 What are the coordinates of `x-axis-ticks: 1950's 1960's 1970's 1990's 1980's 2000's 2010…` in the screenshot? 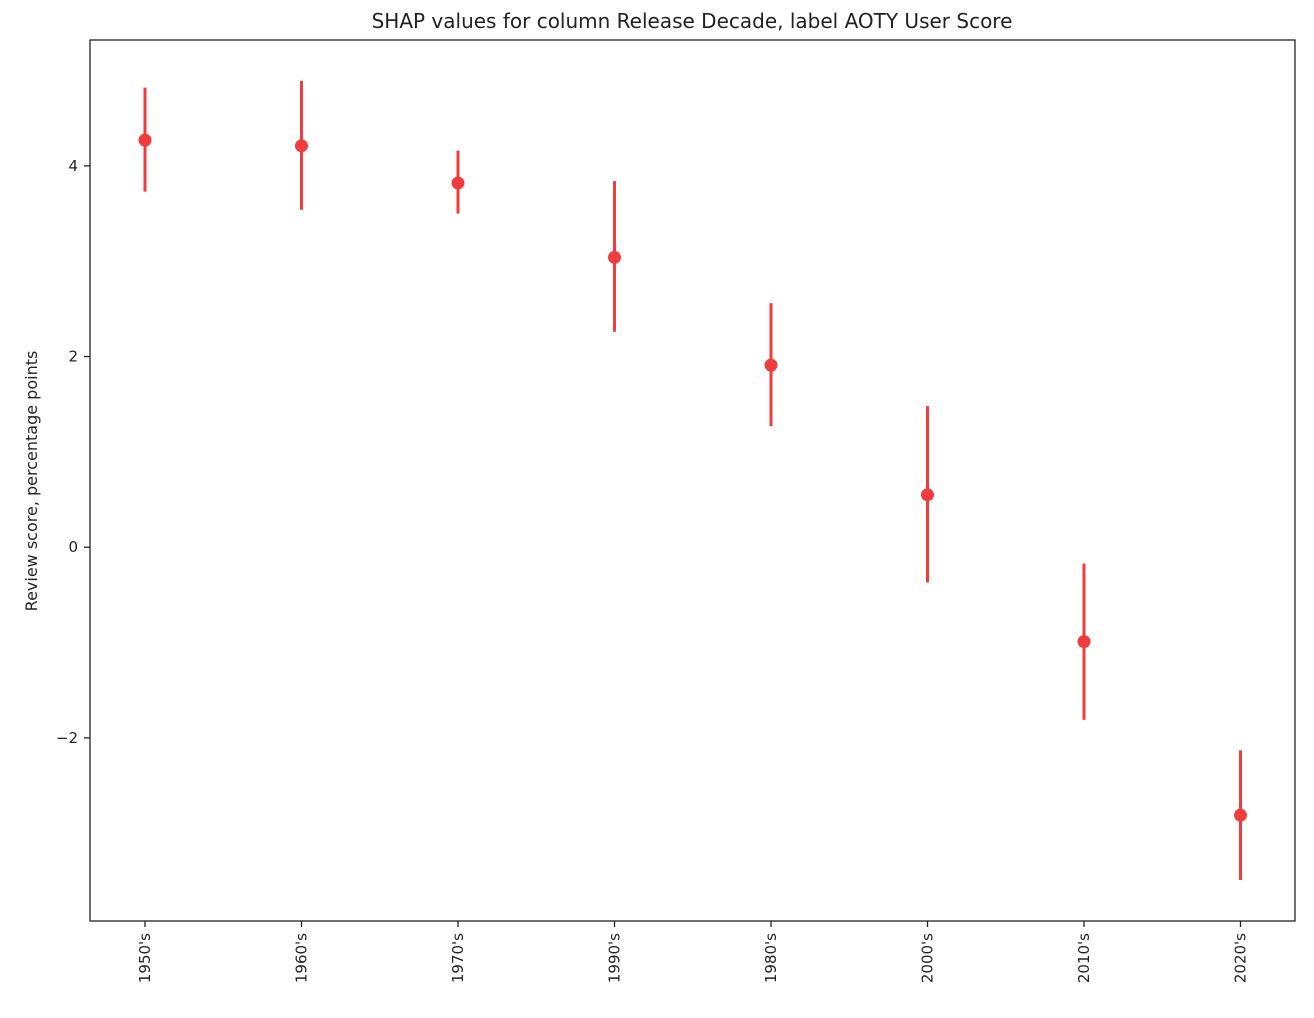 It's located at (693, 952).